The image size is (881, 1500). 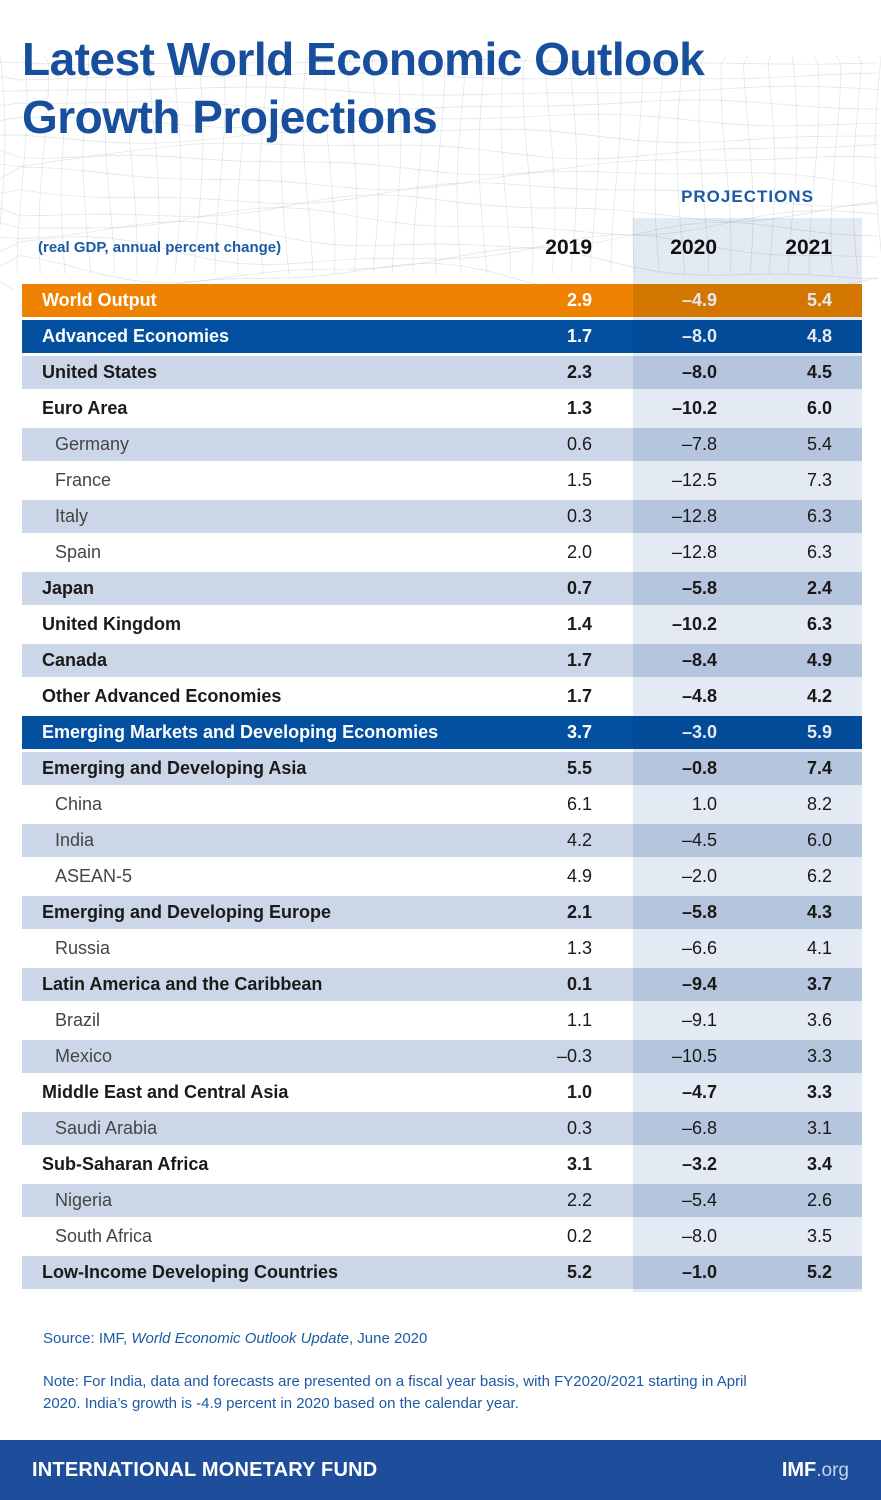 What do you see at coordinates (84, 1200) in the screenshot?
I see `row-label: Nigeria` at bounding box center [84, 1200].